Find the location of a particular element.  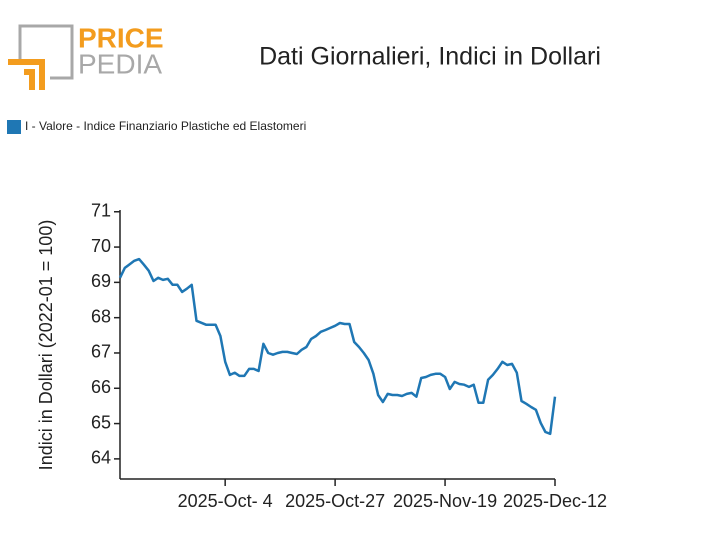

legend-swatch is located at coordinates (14, 127).